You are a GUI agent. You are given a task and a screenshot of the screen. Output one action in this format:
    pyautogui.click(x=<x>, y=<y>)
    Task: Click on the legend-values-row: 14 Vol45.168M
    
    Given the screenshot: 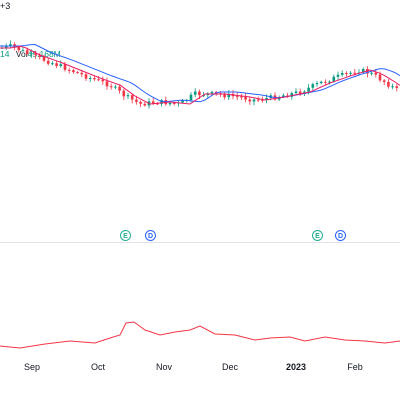 What is the action you would take?
    pyautogui.click(x=30, y=54)
    